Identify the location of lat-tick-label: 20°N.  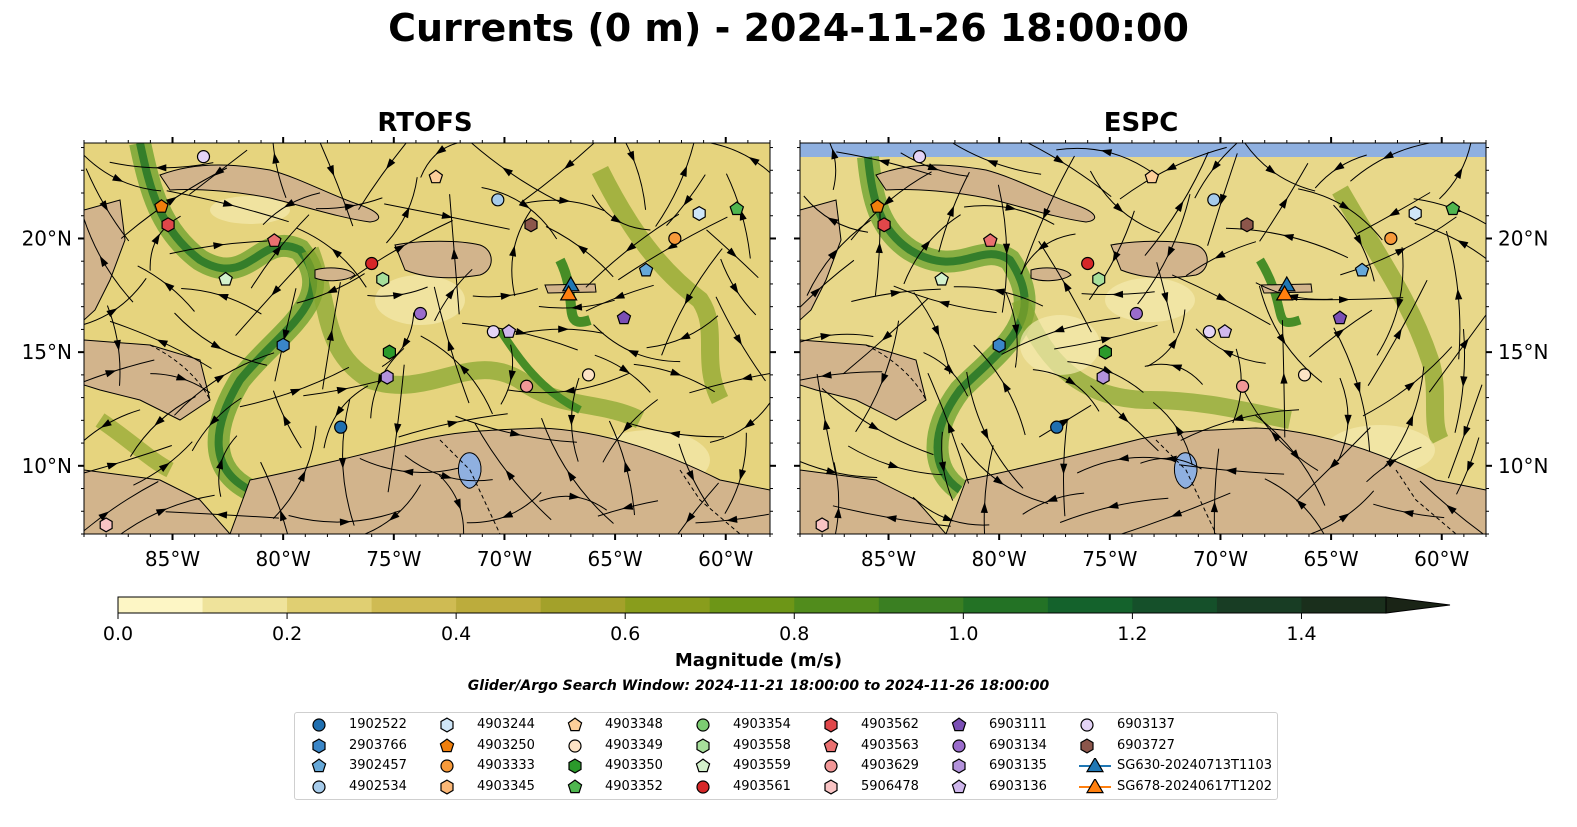
(47, 238).